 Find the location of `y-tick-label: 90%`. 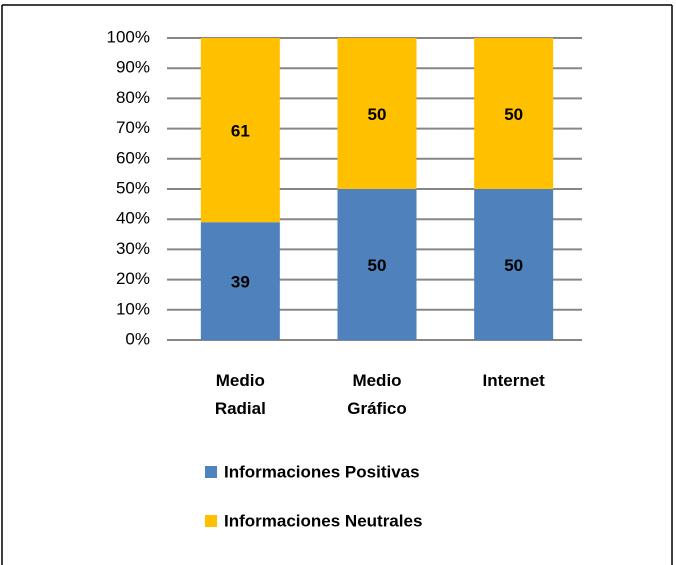

y-tick-label: 90% is located at coordinates (133, 67).